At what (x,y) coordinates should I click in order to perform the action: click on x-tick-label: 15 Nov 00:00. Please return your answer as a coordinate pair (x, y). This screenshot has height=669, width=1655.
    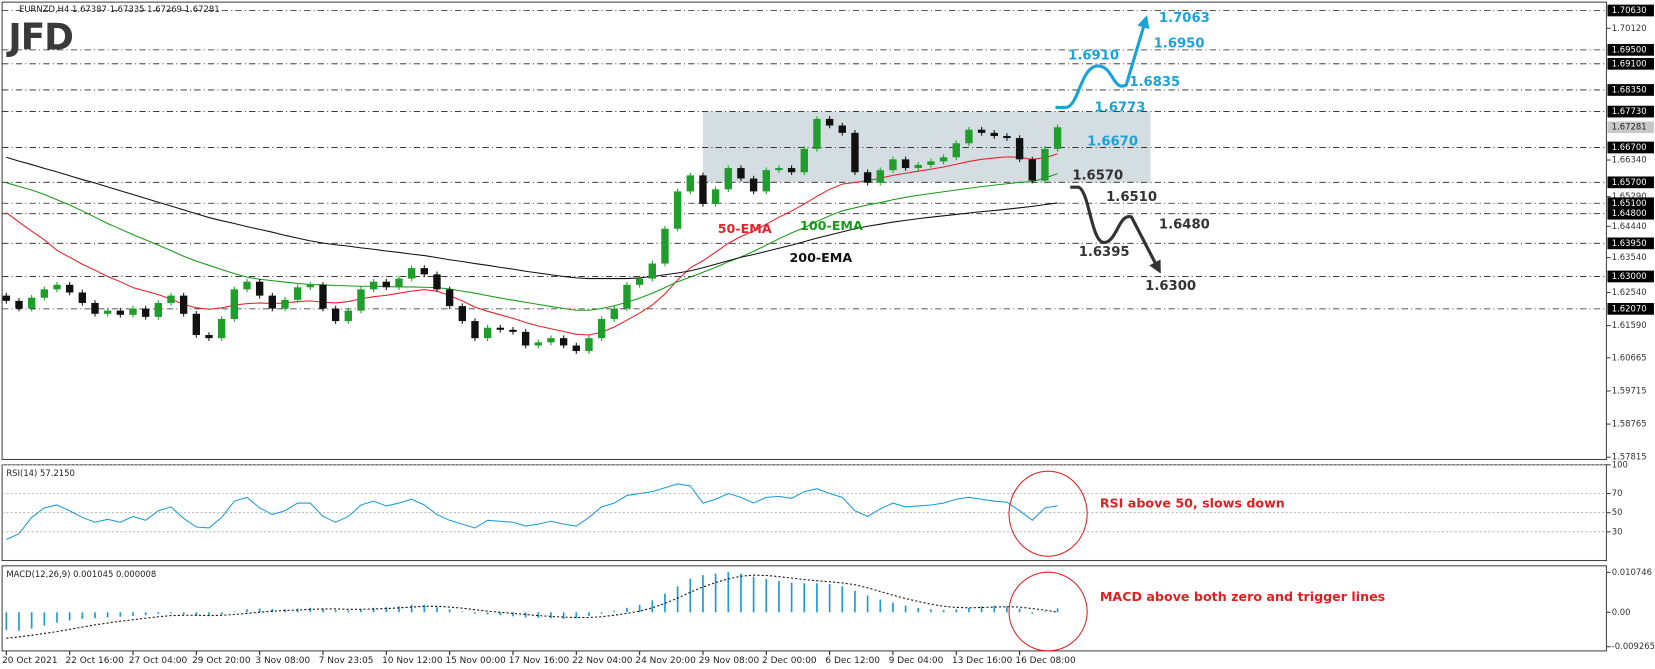
    Looking at the image, I should click on (475, 661).